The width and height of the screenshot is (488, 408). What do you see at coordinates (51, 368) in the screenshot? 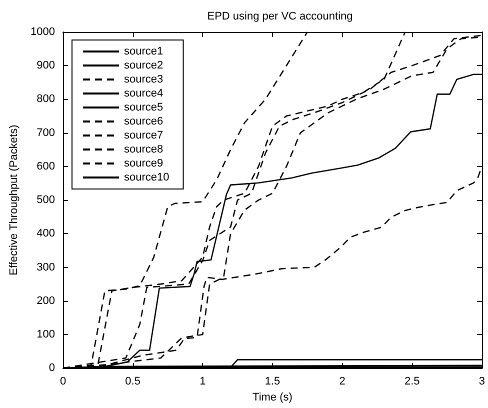
I see `y-tick-label: 0` at bounding box center [51, 368].